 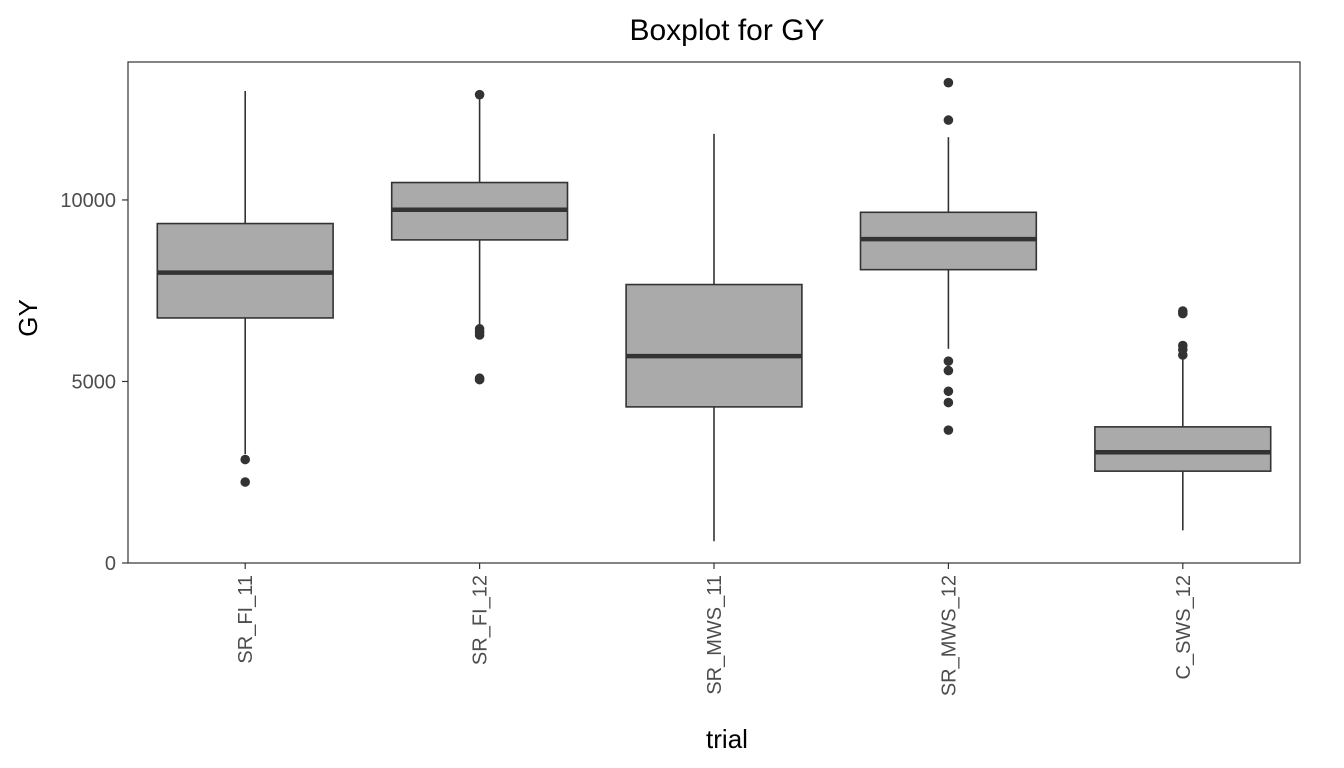 What do you see at coordinates (481, 620) in the screenshot?
I see `x-tick-label: SR_FI_12` at bounding box center [481, 620].